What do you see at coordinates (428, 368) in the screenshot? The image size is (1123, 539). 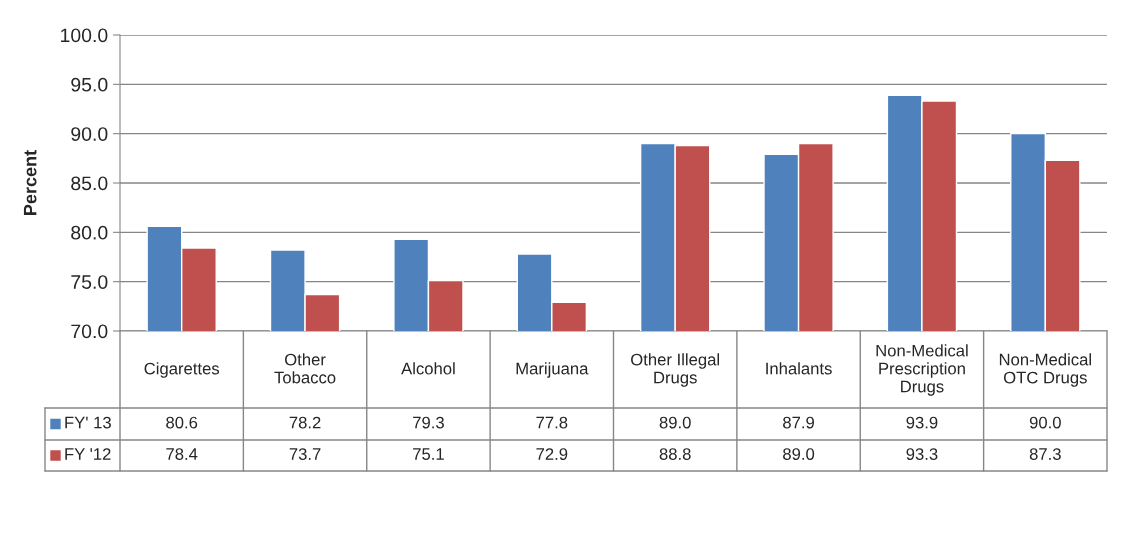 I see `x-tick-label: Alcohol` at bounding box center [428, 368].